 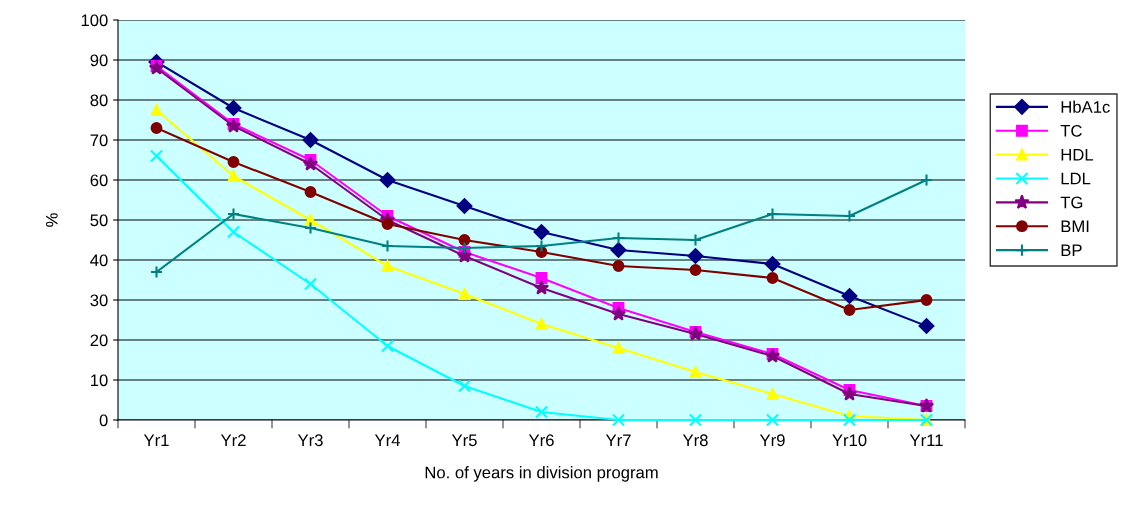 What do you see at coordinates (99, 180) in the screenshot?
I see `y-tick-label: 60` at bounding box center [99, 180].